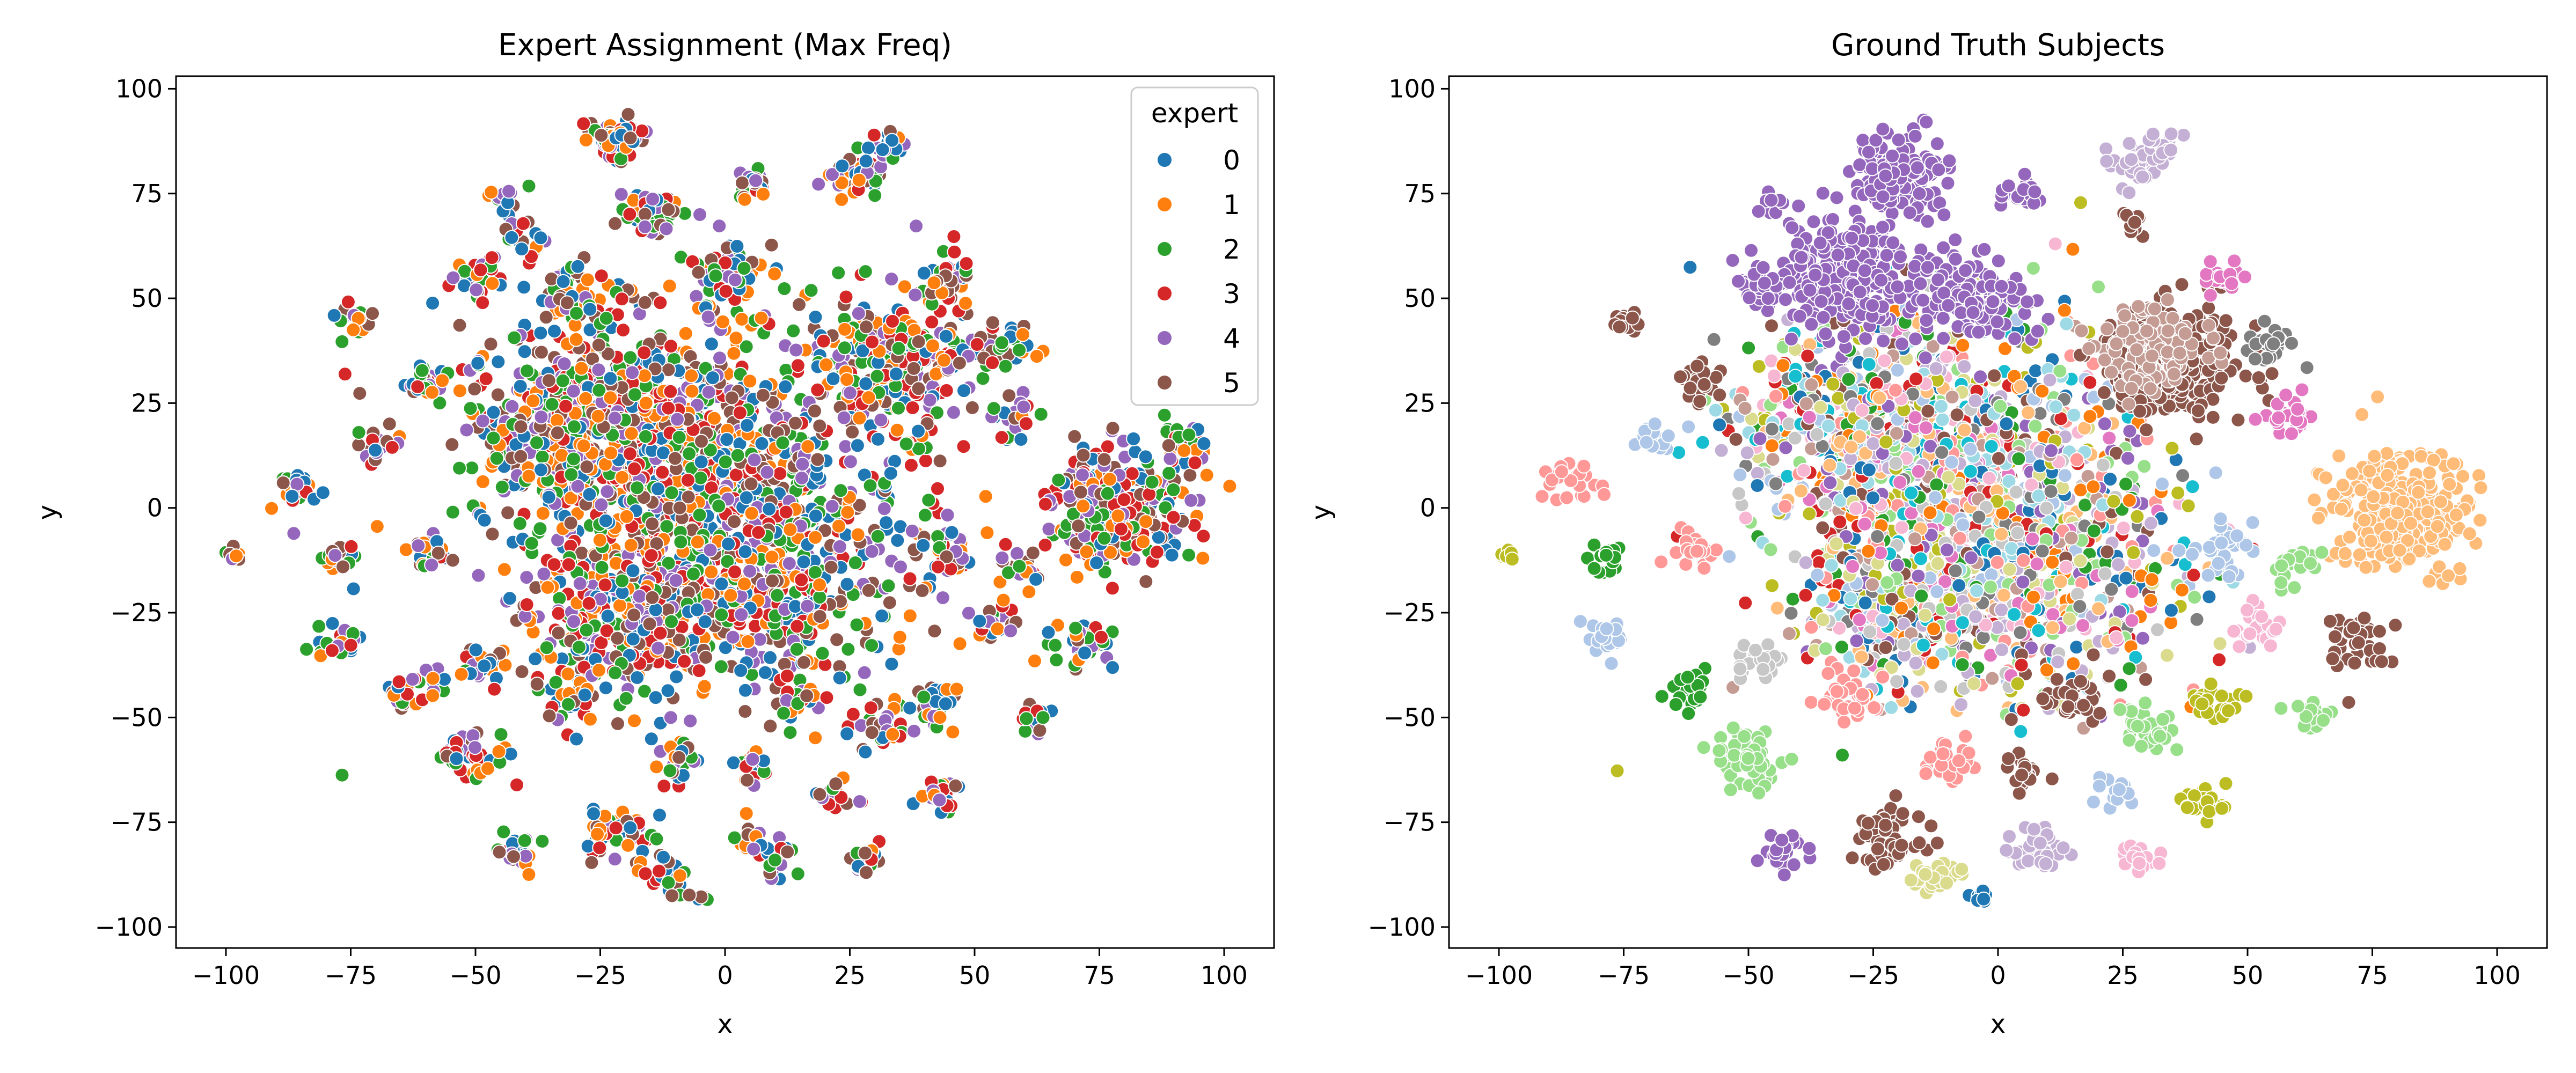 The height and width of the screenshot is (1073, 2576). Describe the element at coordinates (1165, 204) in the screenshot. I see `legend-marker` at that location.